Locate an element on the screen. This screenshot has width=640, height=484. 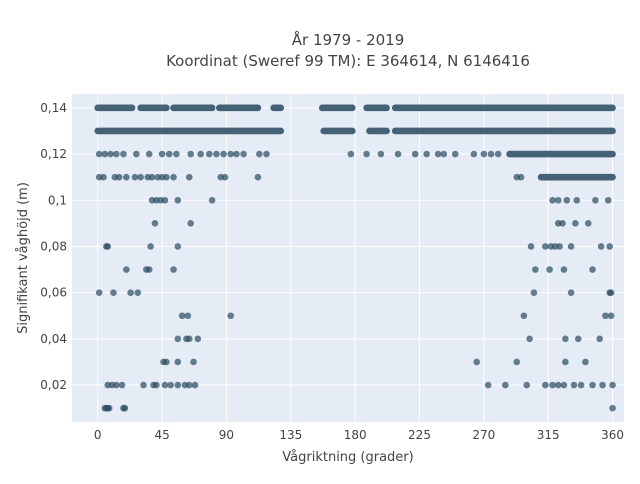
x-tick-label: 225 is located at coordinates (419, 435).